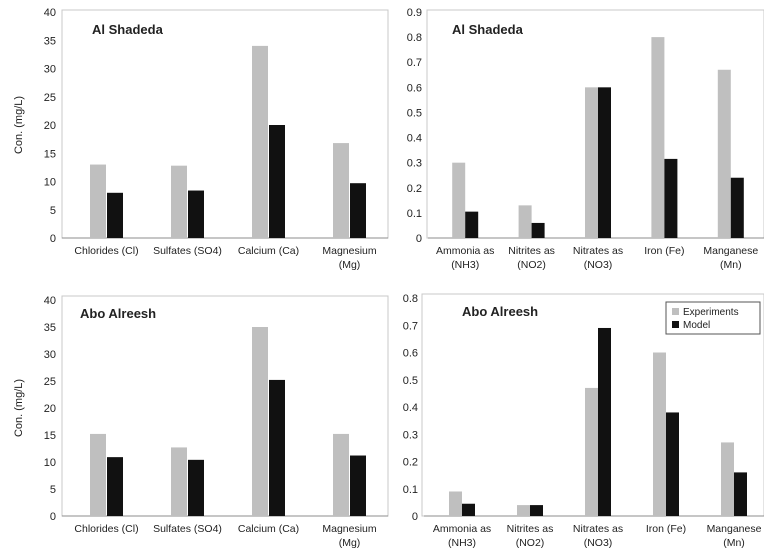 The width and height of the screenshot is (764, 554). What do you see at coordinates (455, 503) in the screenshot?
I see `bar-experiments-ammonia-as` at bounding box center [455, 503].